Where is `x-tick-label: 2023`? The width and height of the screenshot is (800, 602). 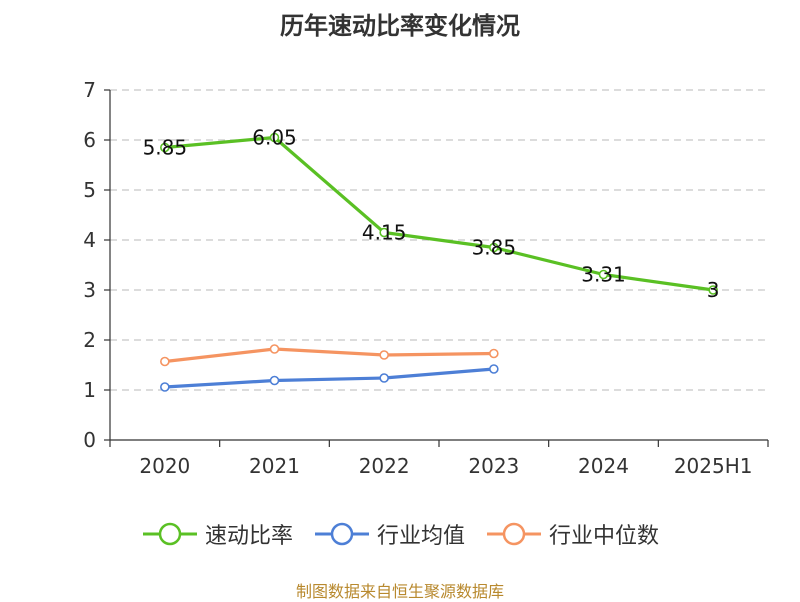 x-tick-label: 2023 is located at coordinates (493, 466).